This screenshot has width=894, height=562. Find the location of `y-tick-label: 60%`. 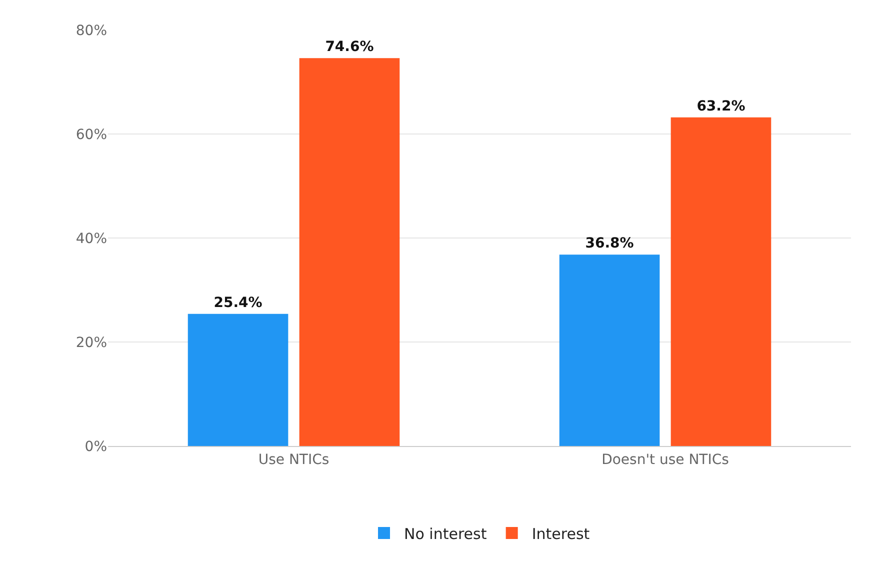

y-tick-label: 60% is located at coordinates (91, 134).